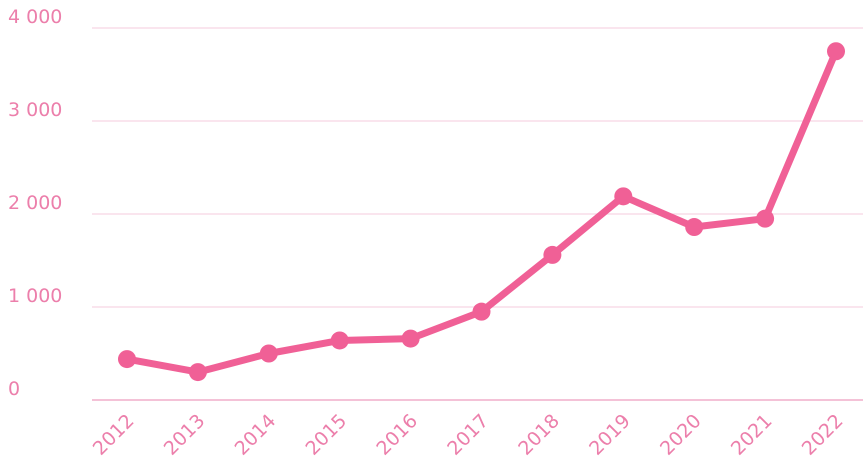  What do you see at coordinates (35, 203) in the screenshot?
I see `y-tick-label: 2 000` at bounding box center [35, 203].